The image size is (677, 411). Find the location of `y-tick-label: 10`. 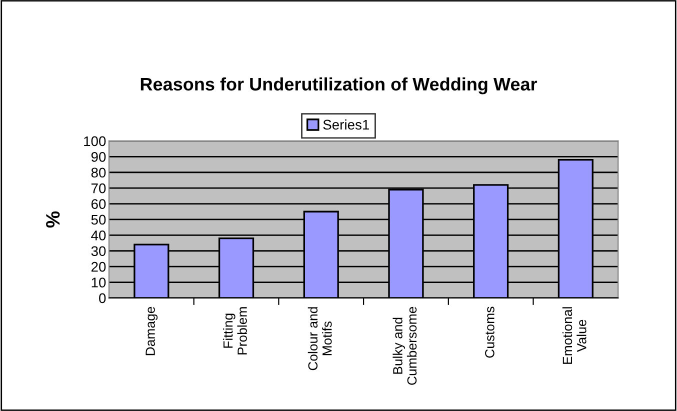

y-tick-label: 10 is located at coordinates (99, 283).